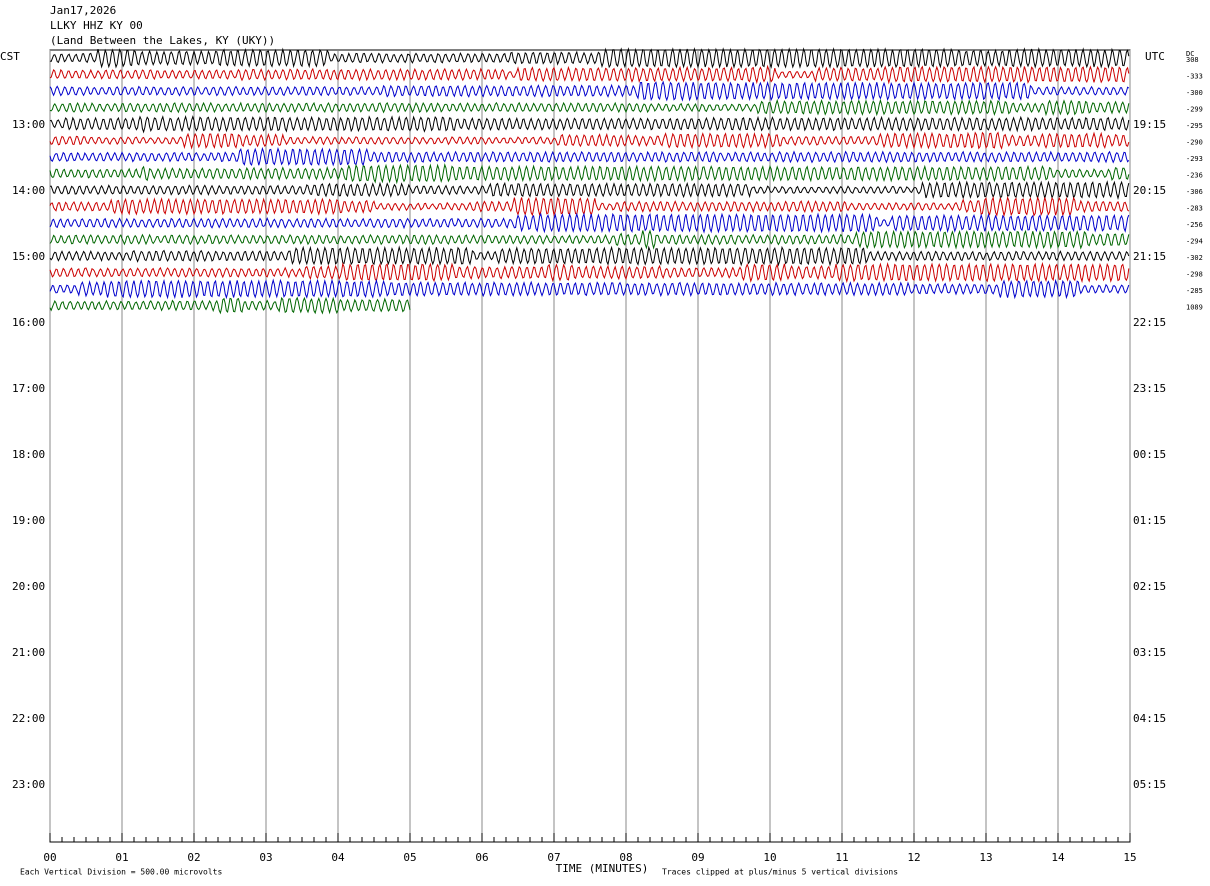 Image resolution: width=1210 pixels, height=886 pixels. Describe the element at coordinates (1149, 520) in the screenshot. I see `right-time-label: 01:15` at that location.